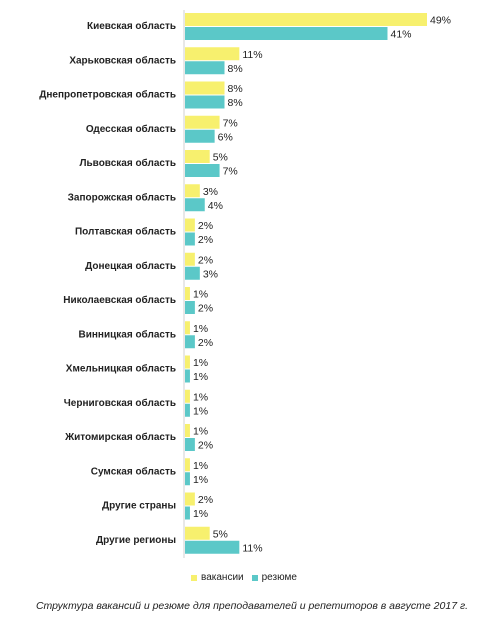 This screenshot has width=504, height=624. Describe the element at coordinates (210, 274) in the screenshot. I see `data-label-resumes: 3%` at that location.